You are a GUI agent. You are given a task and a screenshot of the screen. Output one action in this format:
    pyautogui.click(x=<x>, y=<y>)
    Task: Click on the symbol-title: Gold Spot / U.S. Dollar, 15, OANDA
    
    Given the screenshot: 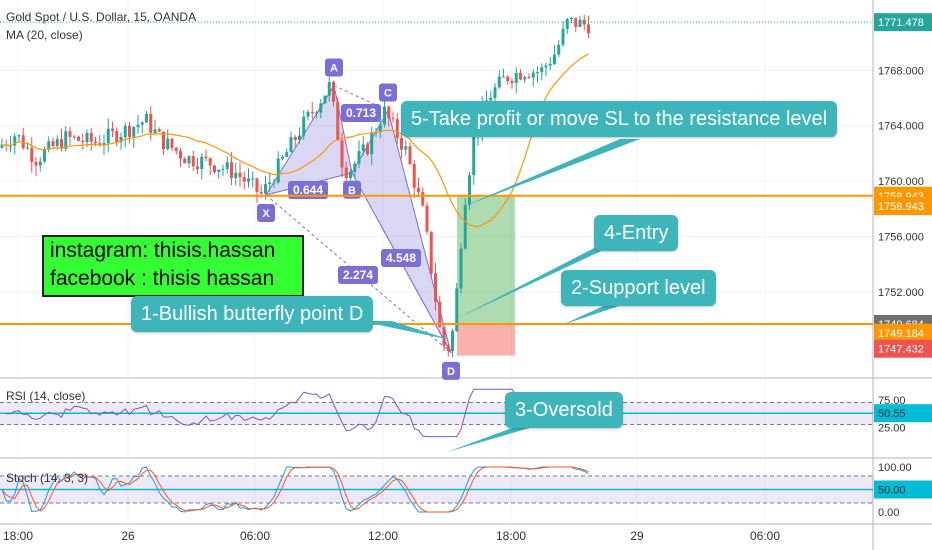 What is the action you would take?
    pyautogui.click(x=101, y=17)
    